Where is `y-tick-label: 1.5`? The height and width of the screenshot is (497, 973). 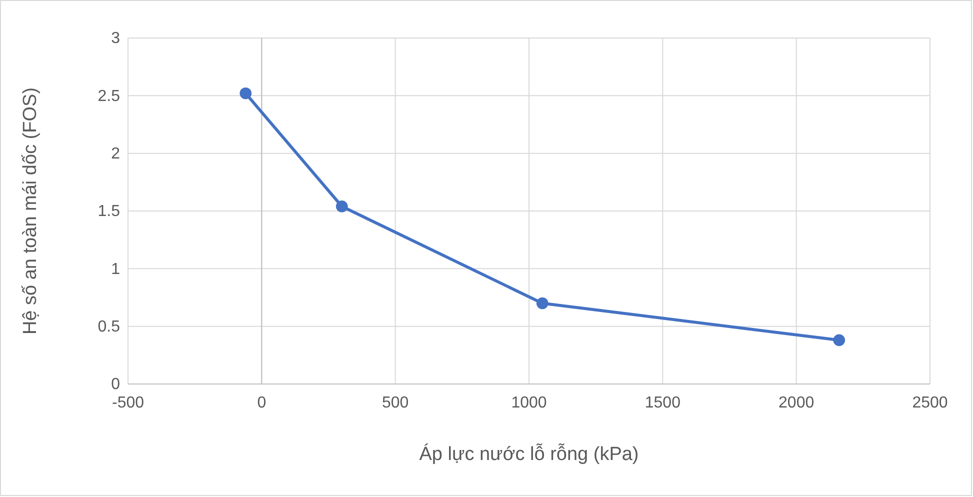
y-tick-label: 1.5 is located at coordinates (109, 211).